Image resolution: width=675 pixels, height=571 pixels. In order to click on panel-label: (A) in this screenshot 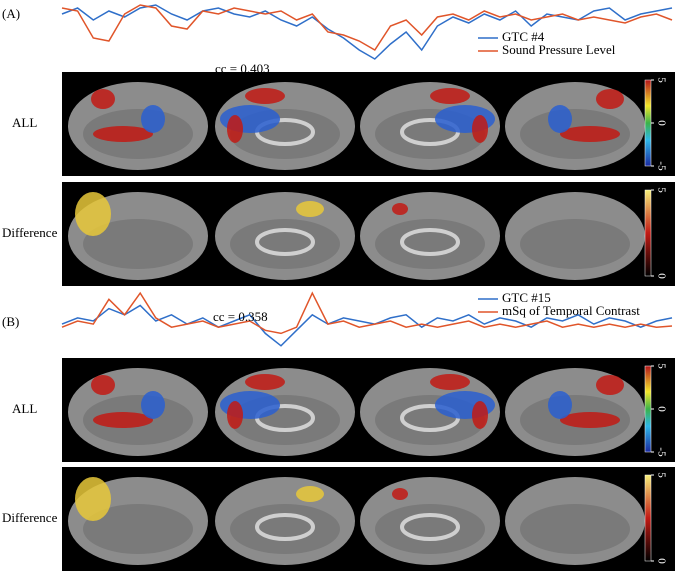, I will do `click(11, 13)`.